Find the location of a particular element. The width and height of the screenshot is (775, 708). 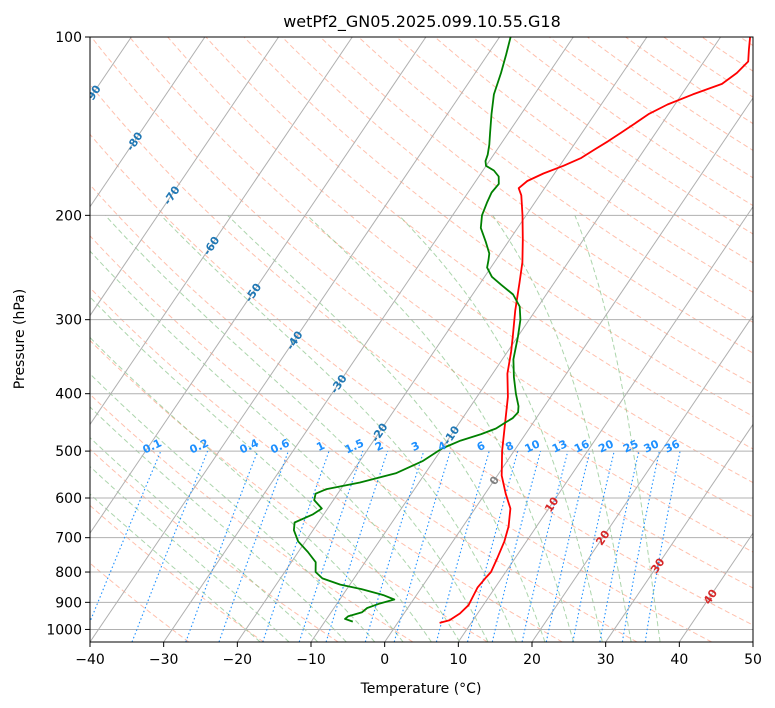

x-tick-label: 0 is located at coordinates (384, 660).